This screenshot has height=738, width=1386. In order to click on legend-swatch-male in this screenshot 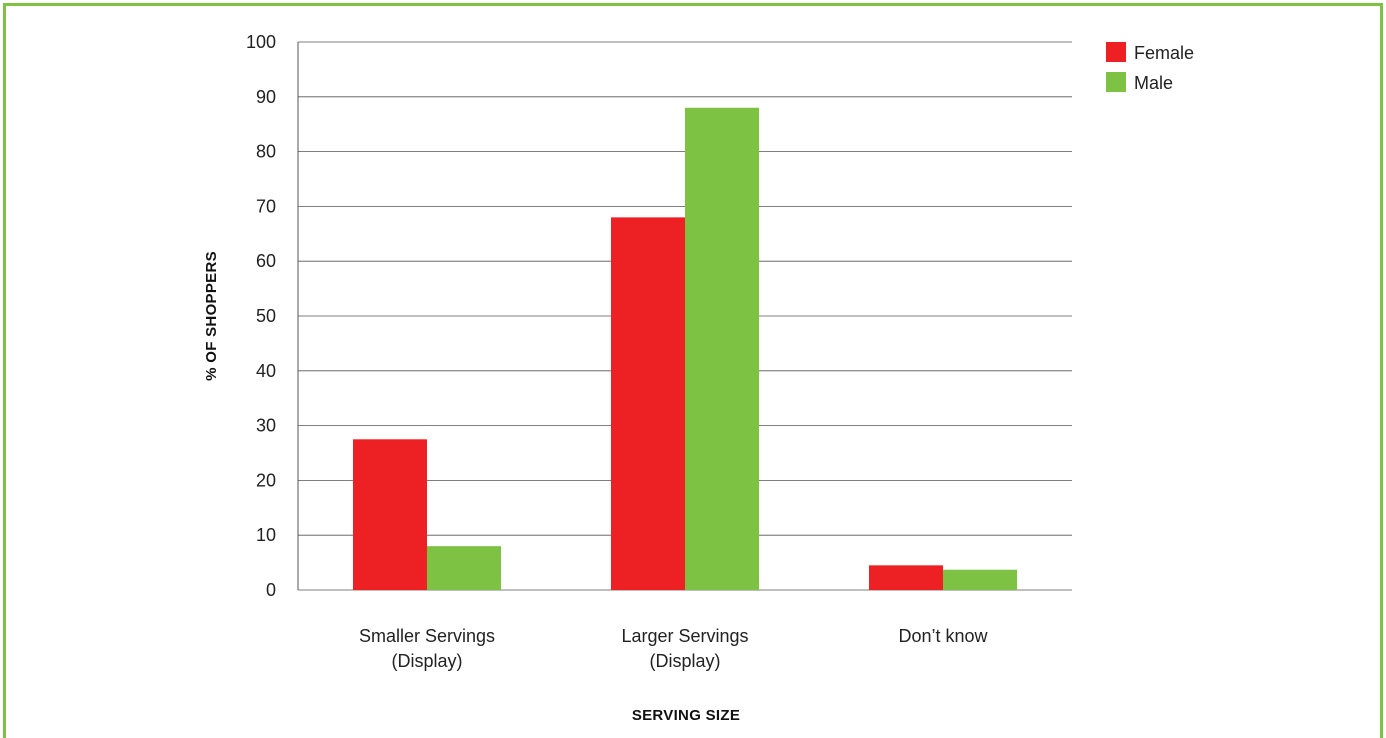, I will do `click(1116, 82)`.